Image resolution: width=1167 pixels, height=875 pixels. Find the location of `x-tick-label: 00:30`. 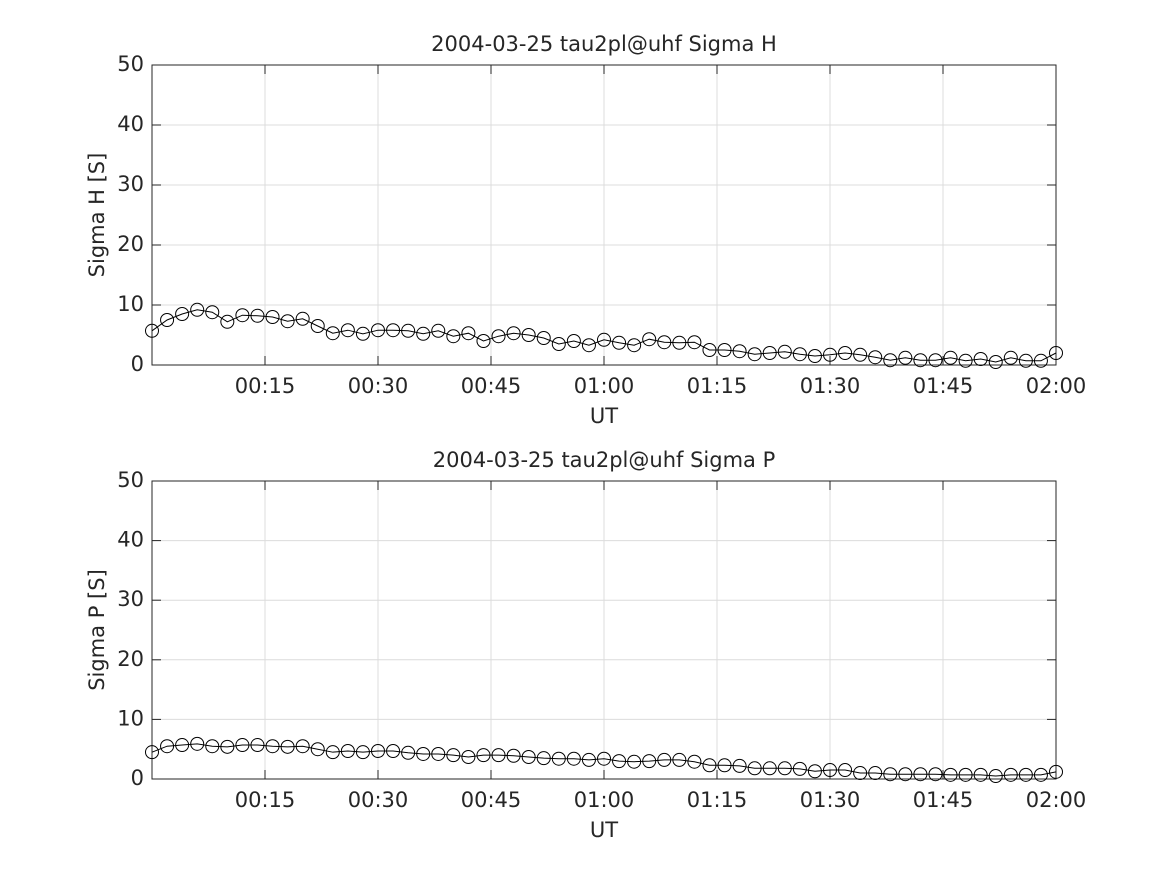

x-tick-label: 00:30 is located at coordinates (378, 800).